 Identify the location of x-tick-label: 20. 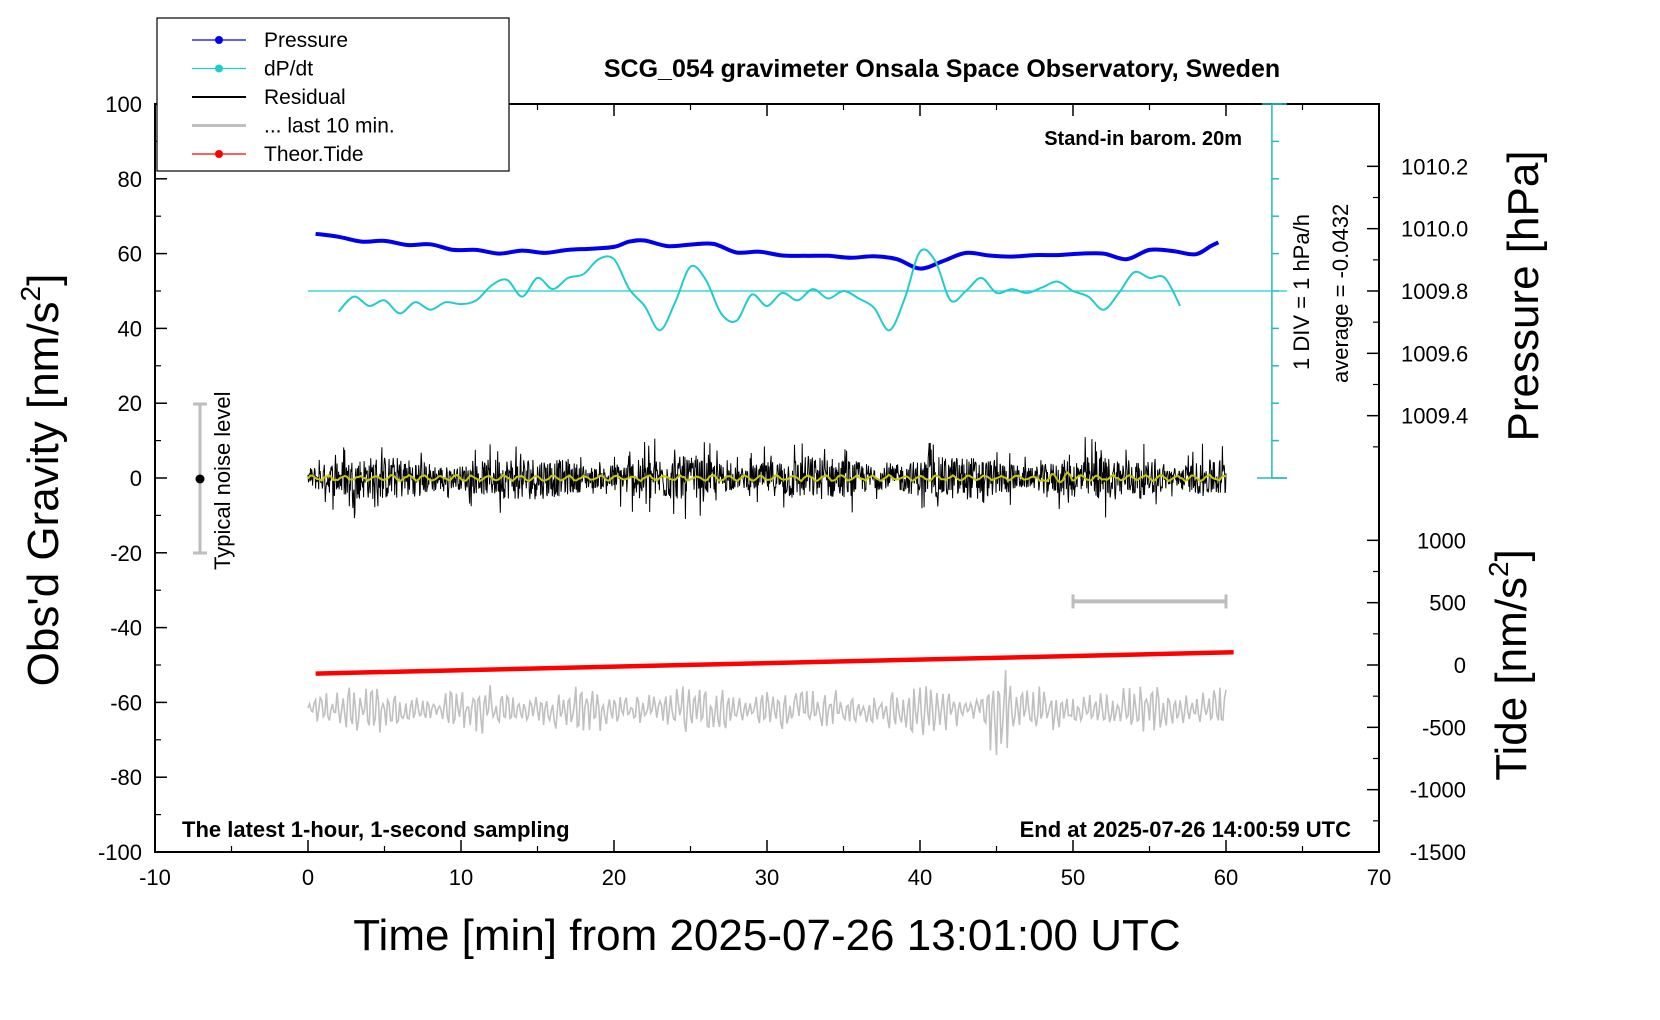
(614, 877).